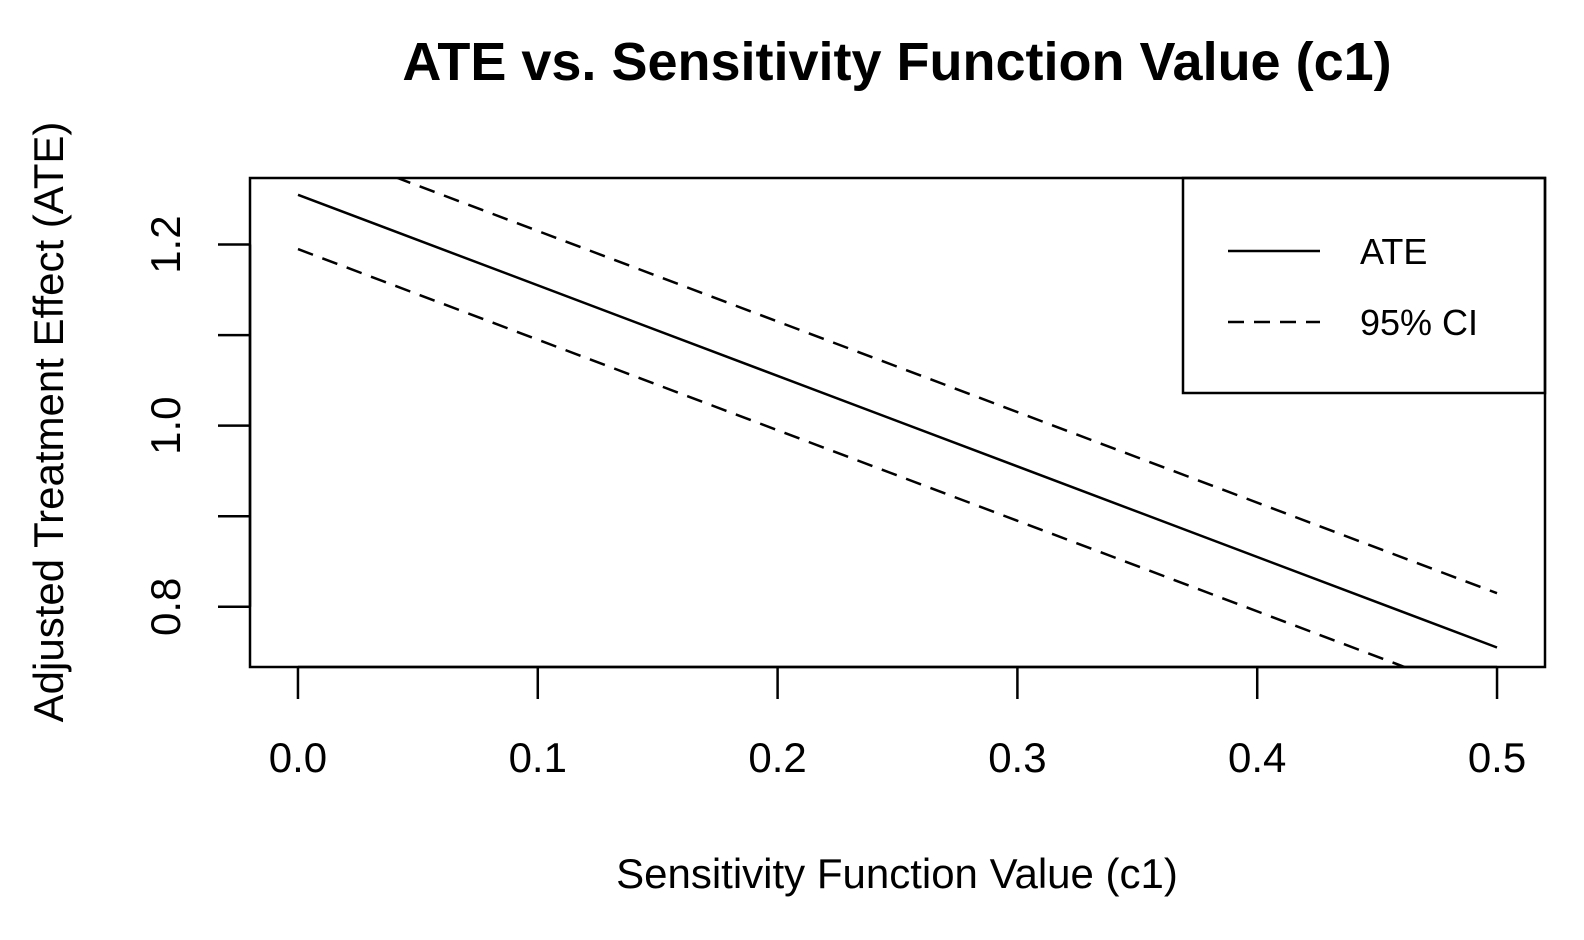 Image resolution: width=1584 pixels, height=940 pixels. What do you see at coordinates (165, 607) in the screenshot?
I see `y-tick-label: 0.8` at bounding box center [165, 607].